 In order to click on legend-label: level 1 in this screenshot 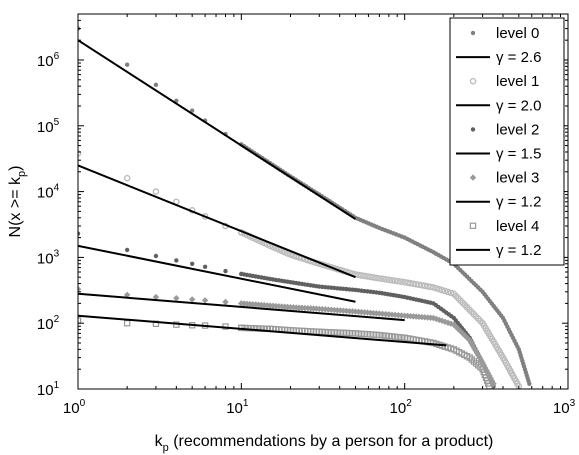, I will do `click(517, 81)`.